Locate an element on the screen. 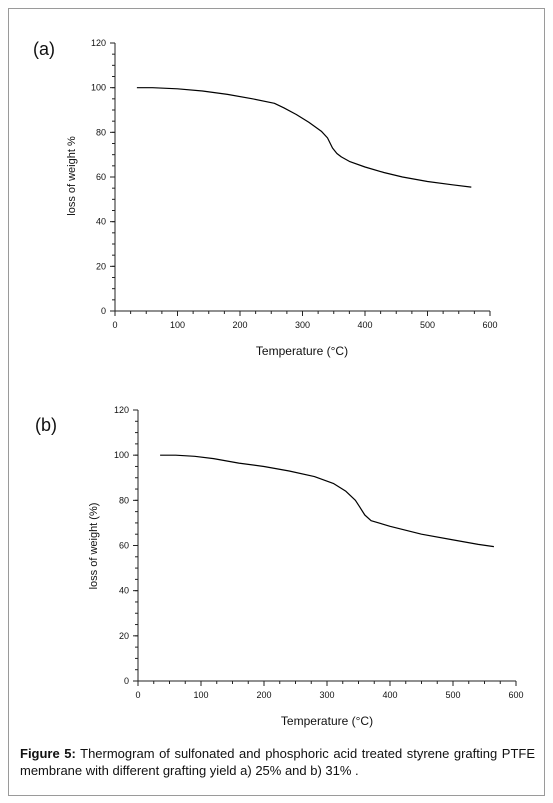 The image size is (553, 803). y-axis-label: loss of weight (%) is located at coordinates (94, 546).